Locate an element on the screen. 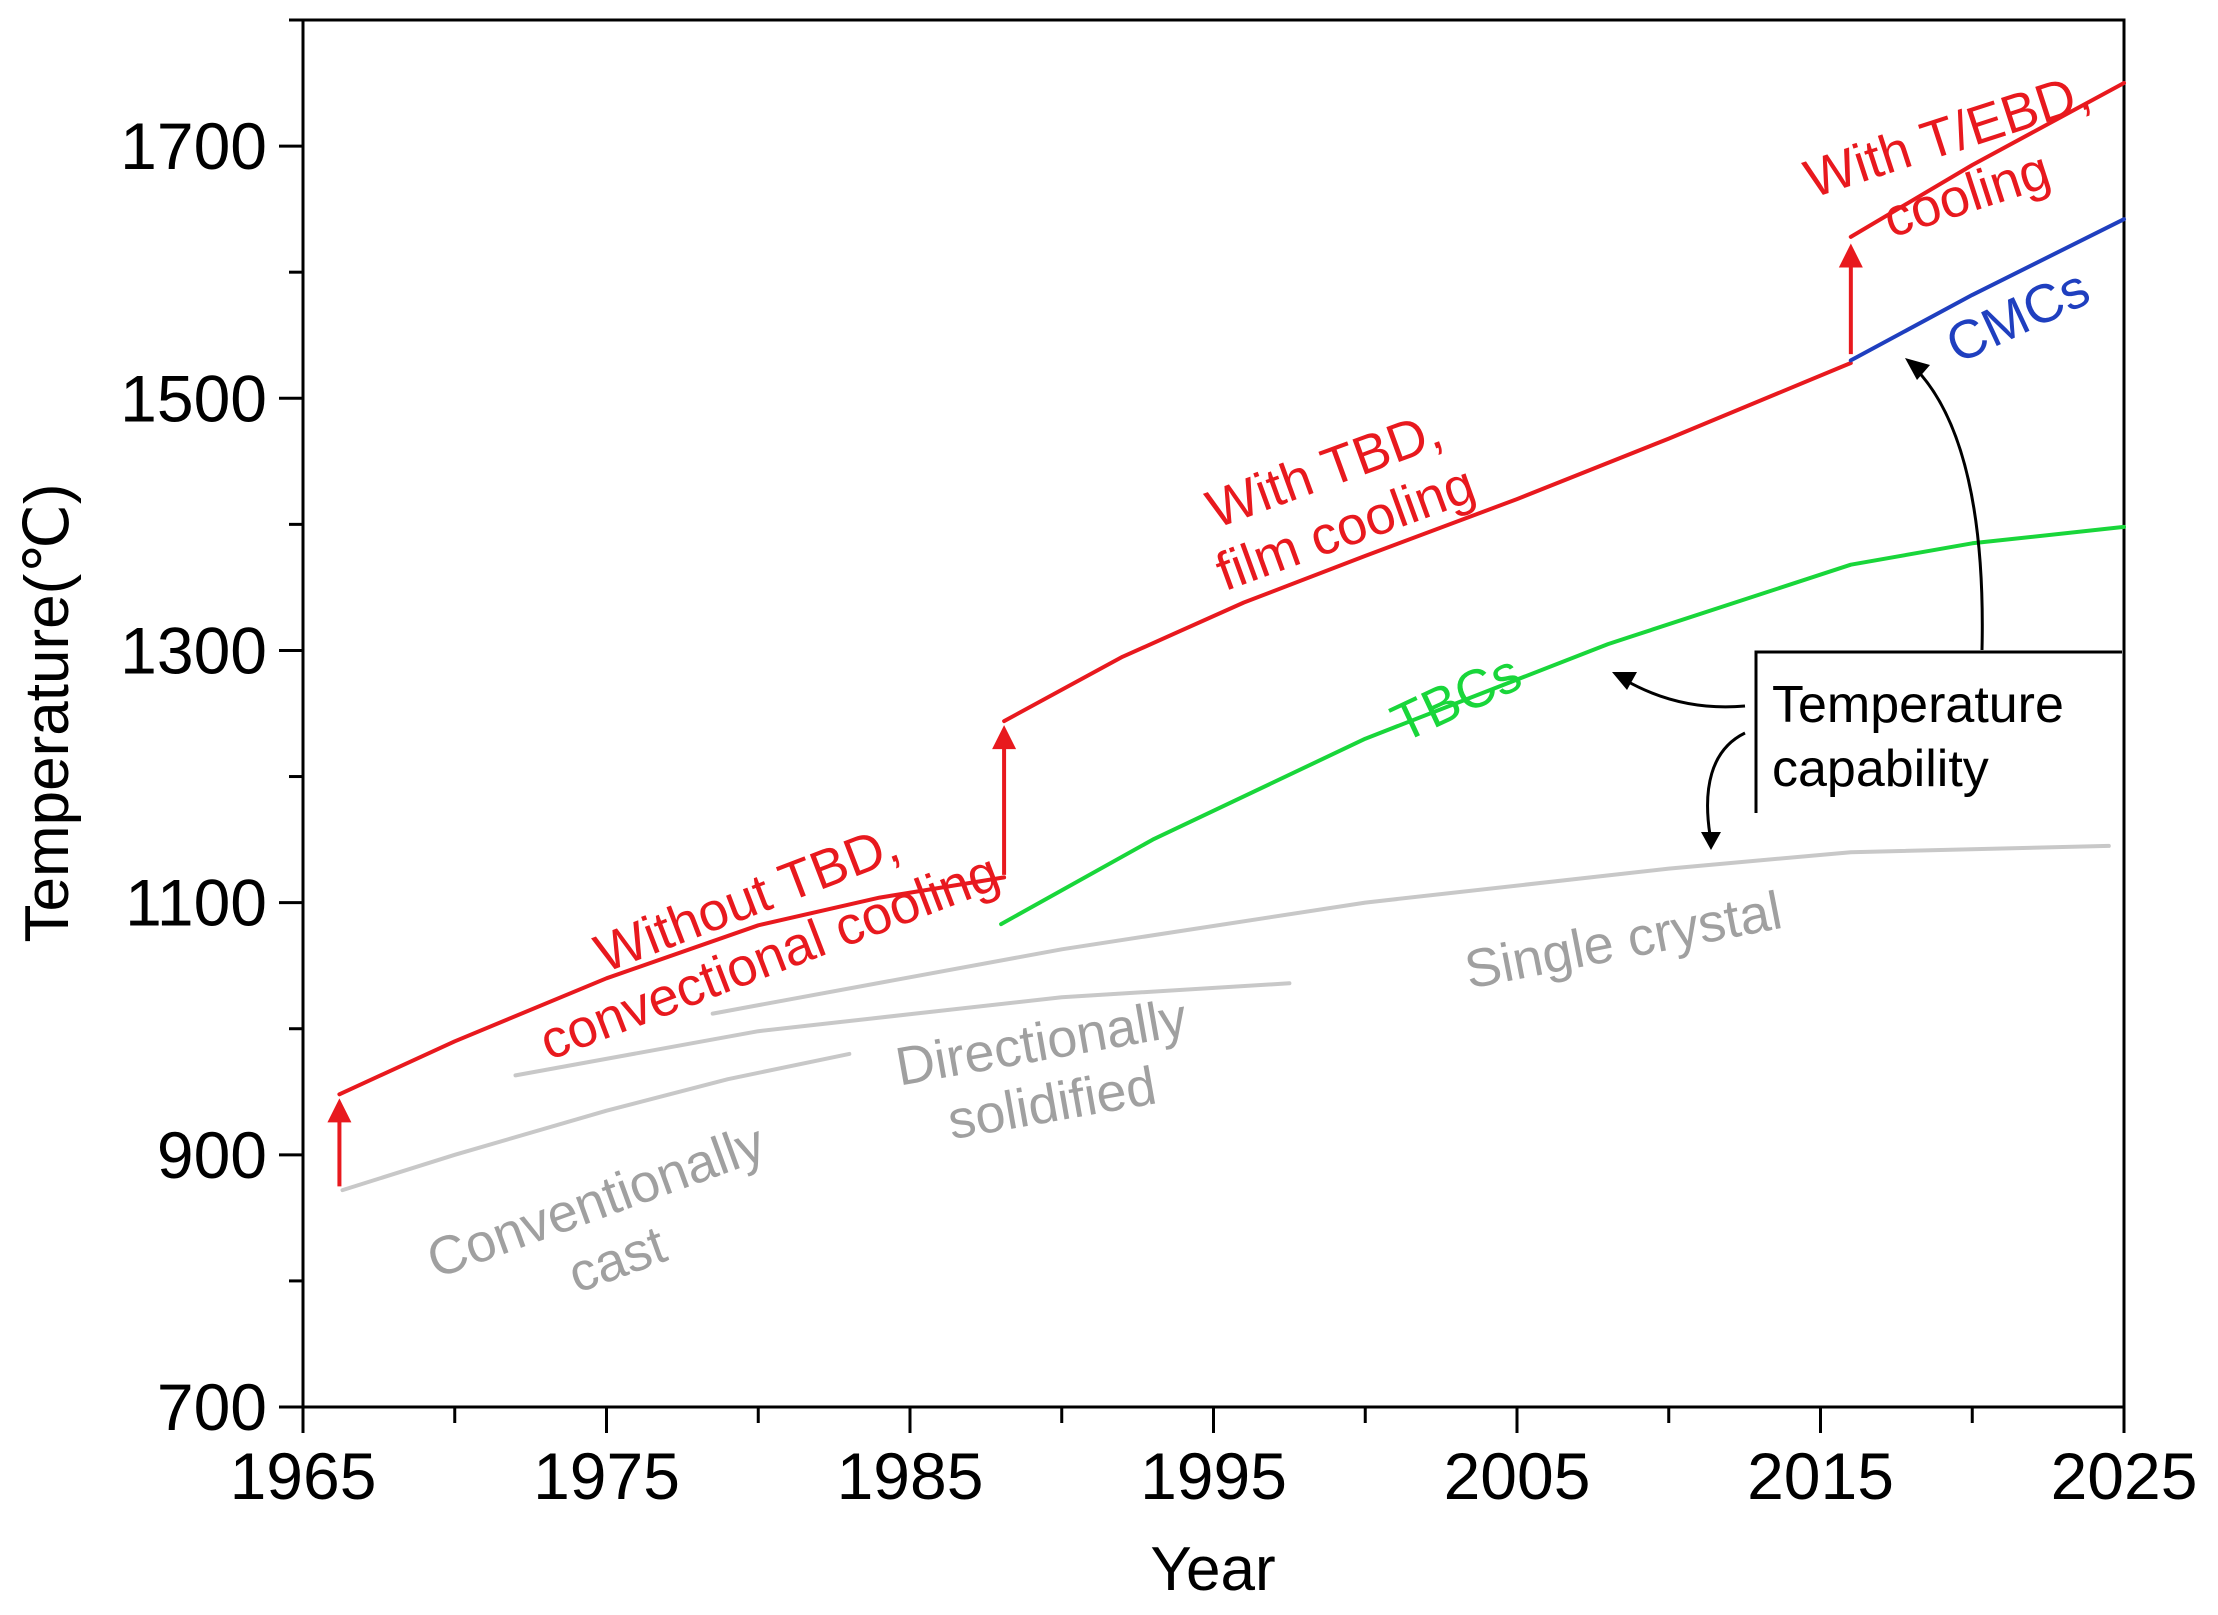  annotation-cmcs: CMCs is located at coordinates (2017, 316).